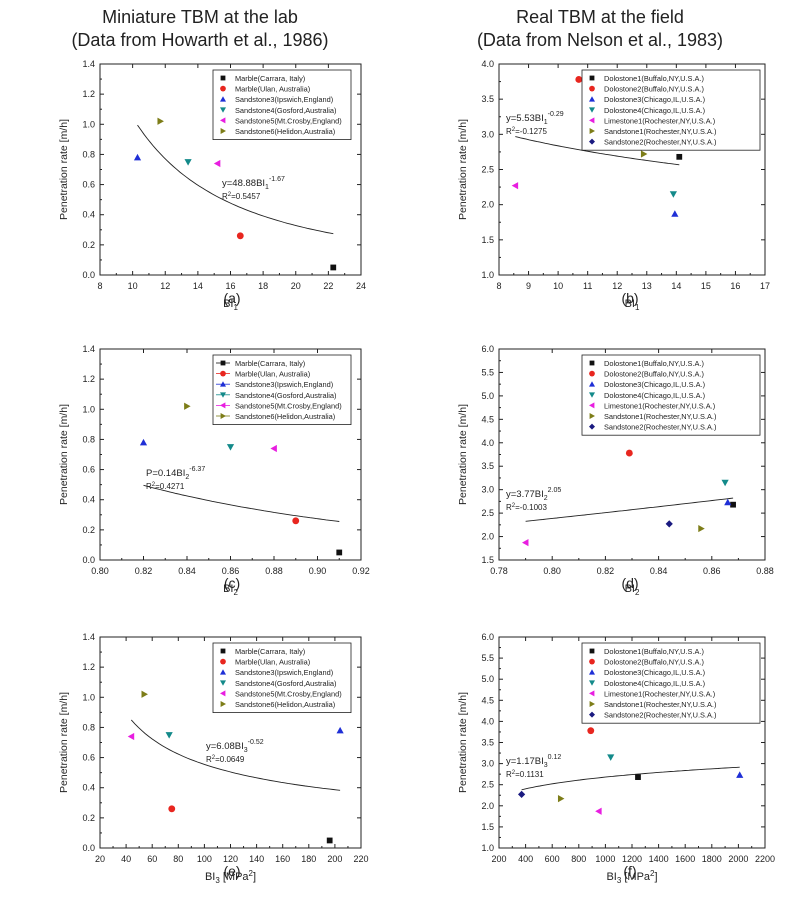 The image size is (800, 923). I want to click on y-tick-label: 3.5, so click(487, 743).